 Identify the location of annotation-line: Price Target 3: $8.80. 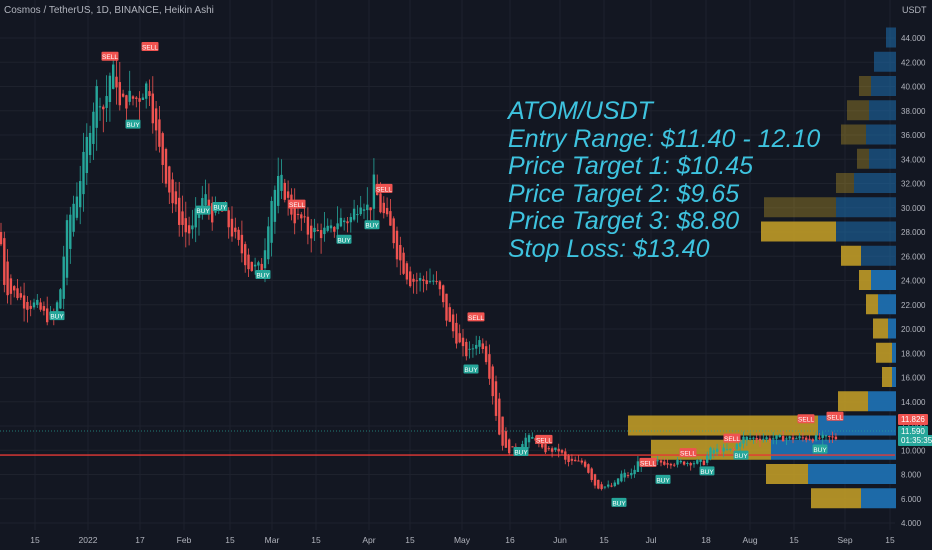
(624, 221).